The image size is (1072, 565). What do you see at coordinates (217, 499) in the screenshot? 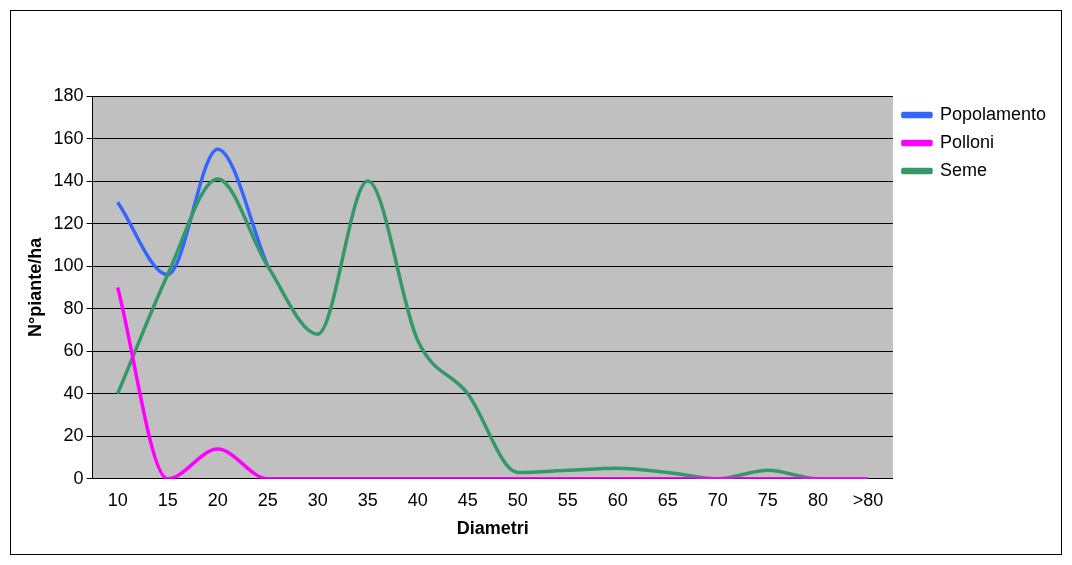
I see `x-tick-label: 20` at bounding box center [217, 499].